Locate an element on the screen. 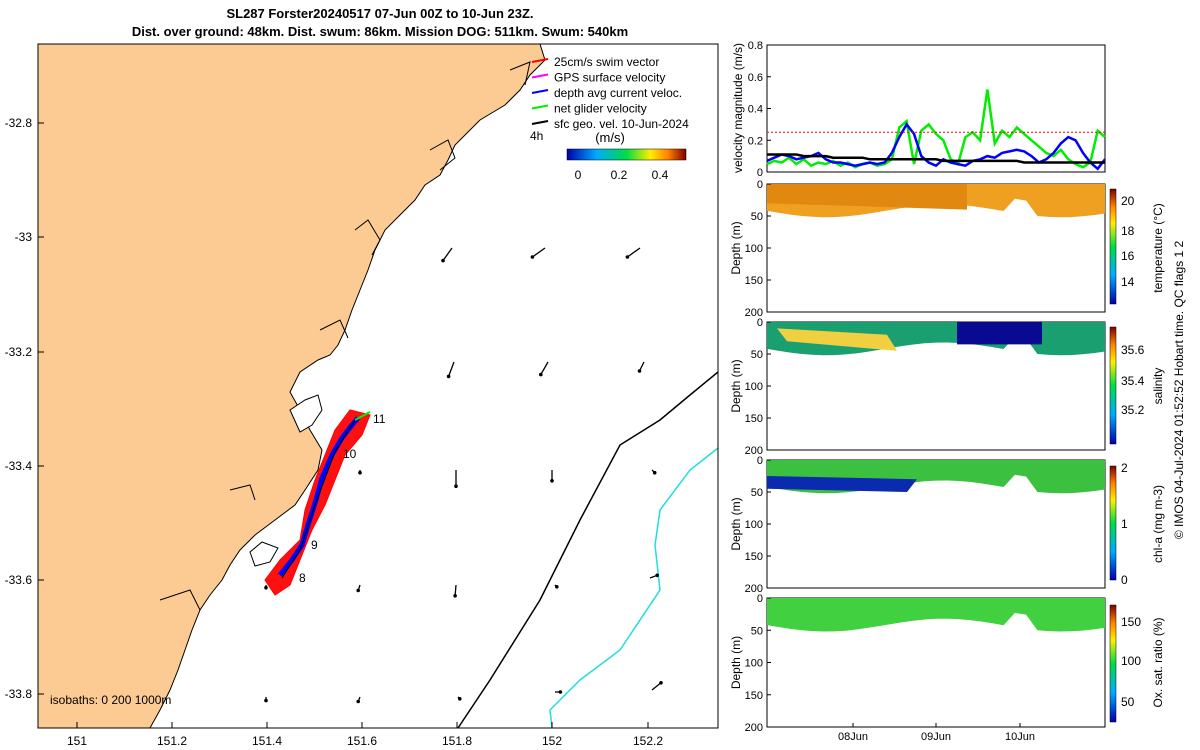 Image resolution: width=1200 pixels, height=750 pixels. legend-label: GPS surface velocity is located at coordinates (609, 78).